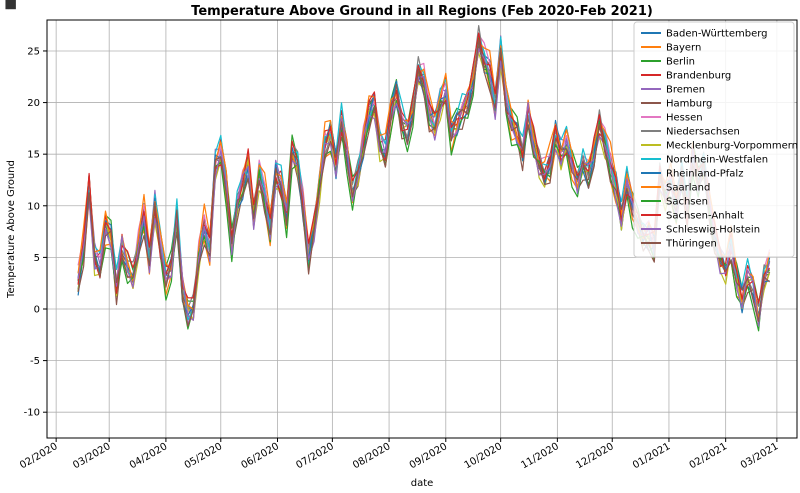  I want to click on legend-box, so click(714, 139).